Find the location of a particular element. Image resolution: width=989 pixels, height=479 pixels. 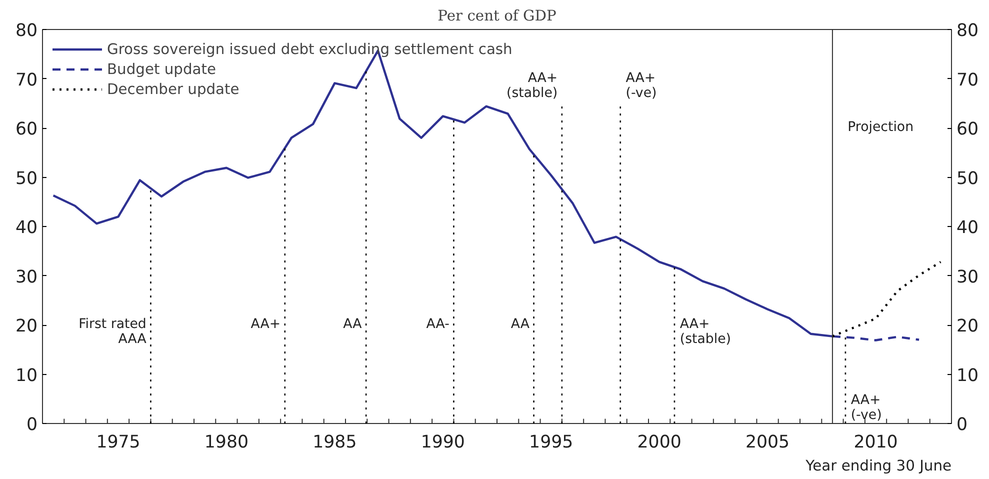

y2-tick-label: 0 is located at coordinates (962, 425).